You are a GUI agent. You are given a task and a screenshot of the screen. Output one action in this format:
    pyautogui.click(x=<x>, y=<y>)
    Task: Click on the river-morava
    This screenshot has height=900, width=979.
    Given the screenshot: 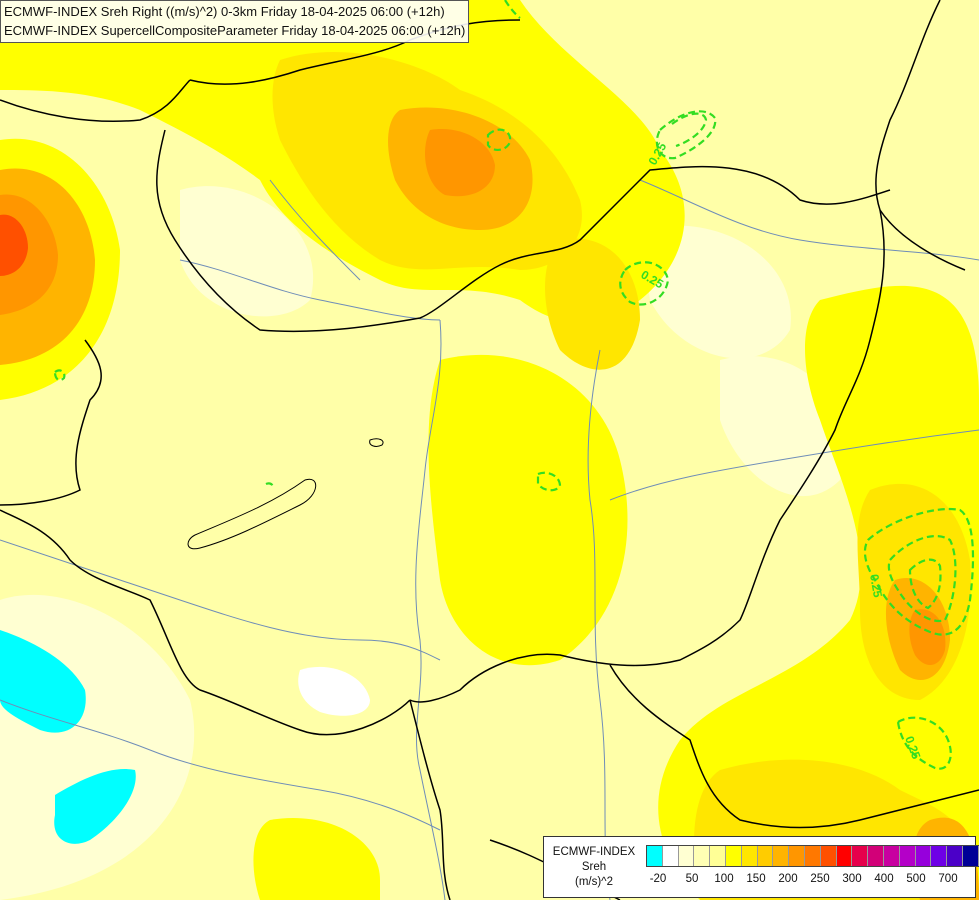 What is the action you would take?
    pyautogui.click(x=310, y=290)
    